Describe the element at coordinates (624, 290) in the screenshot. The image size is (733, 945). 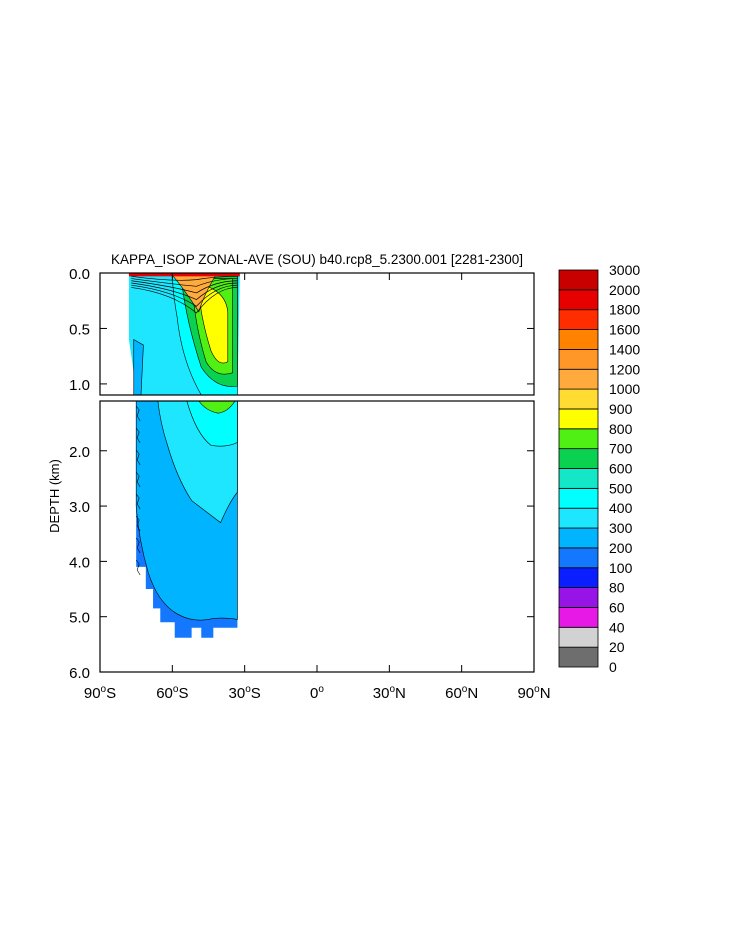
I see `colorbar-label: 2000` at that location.